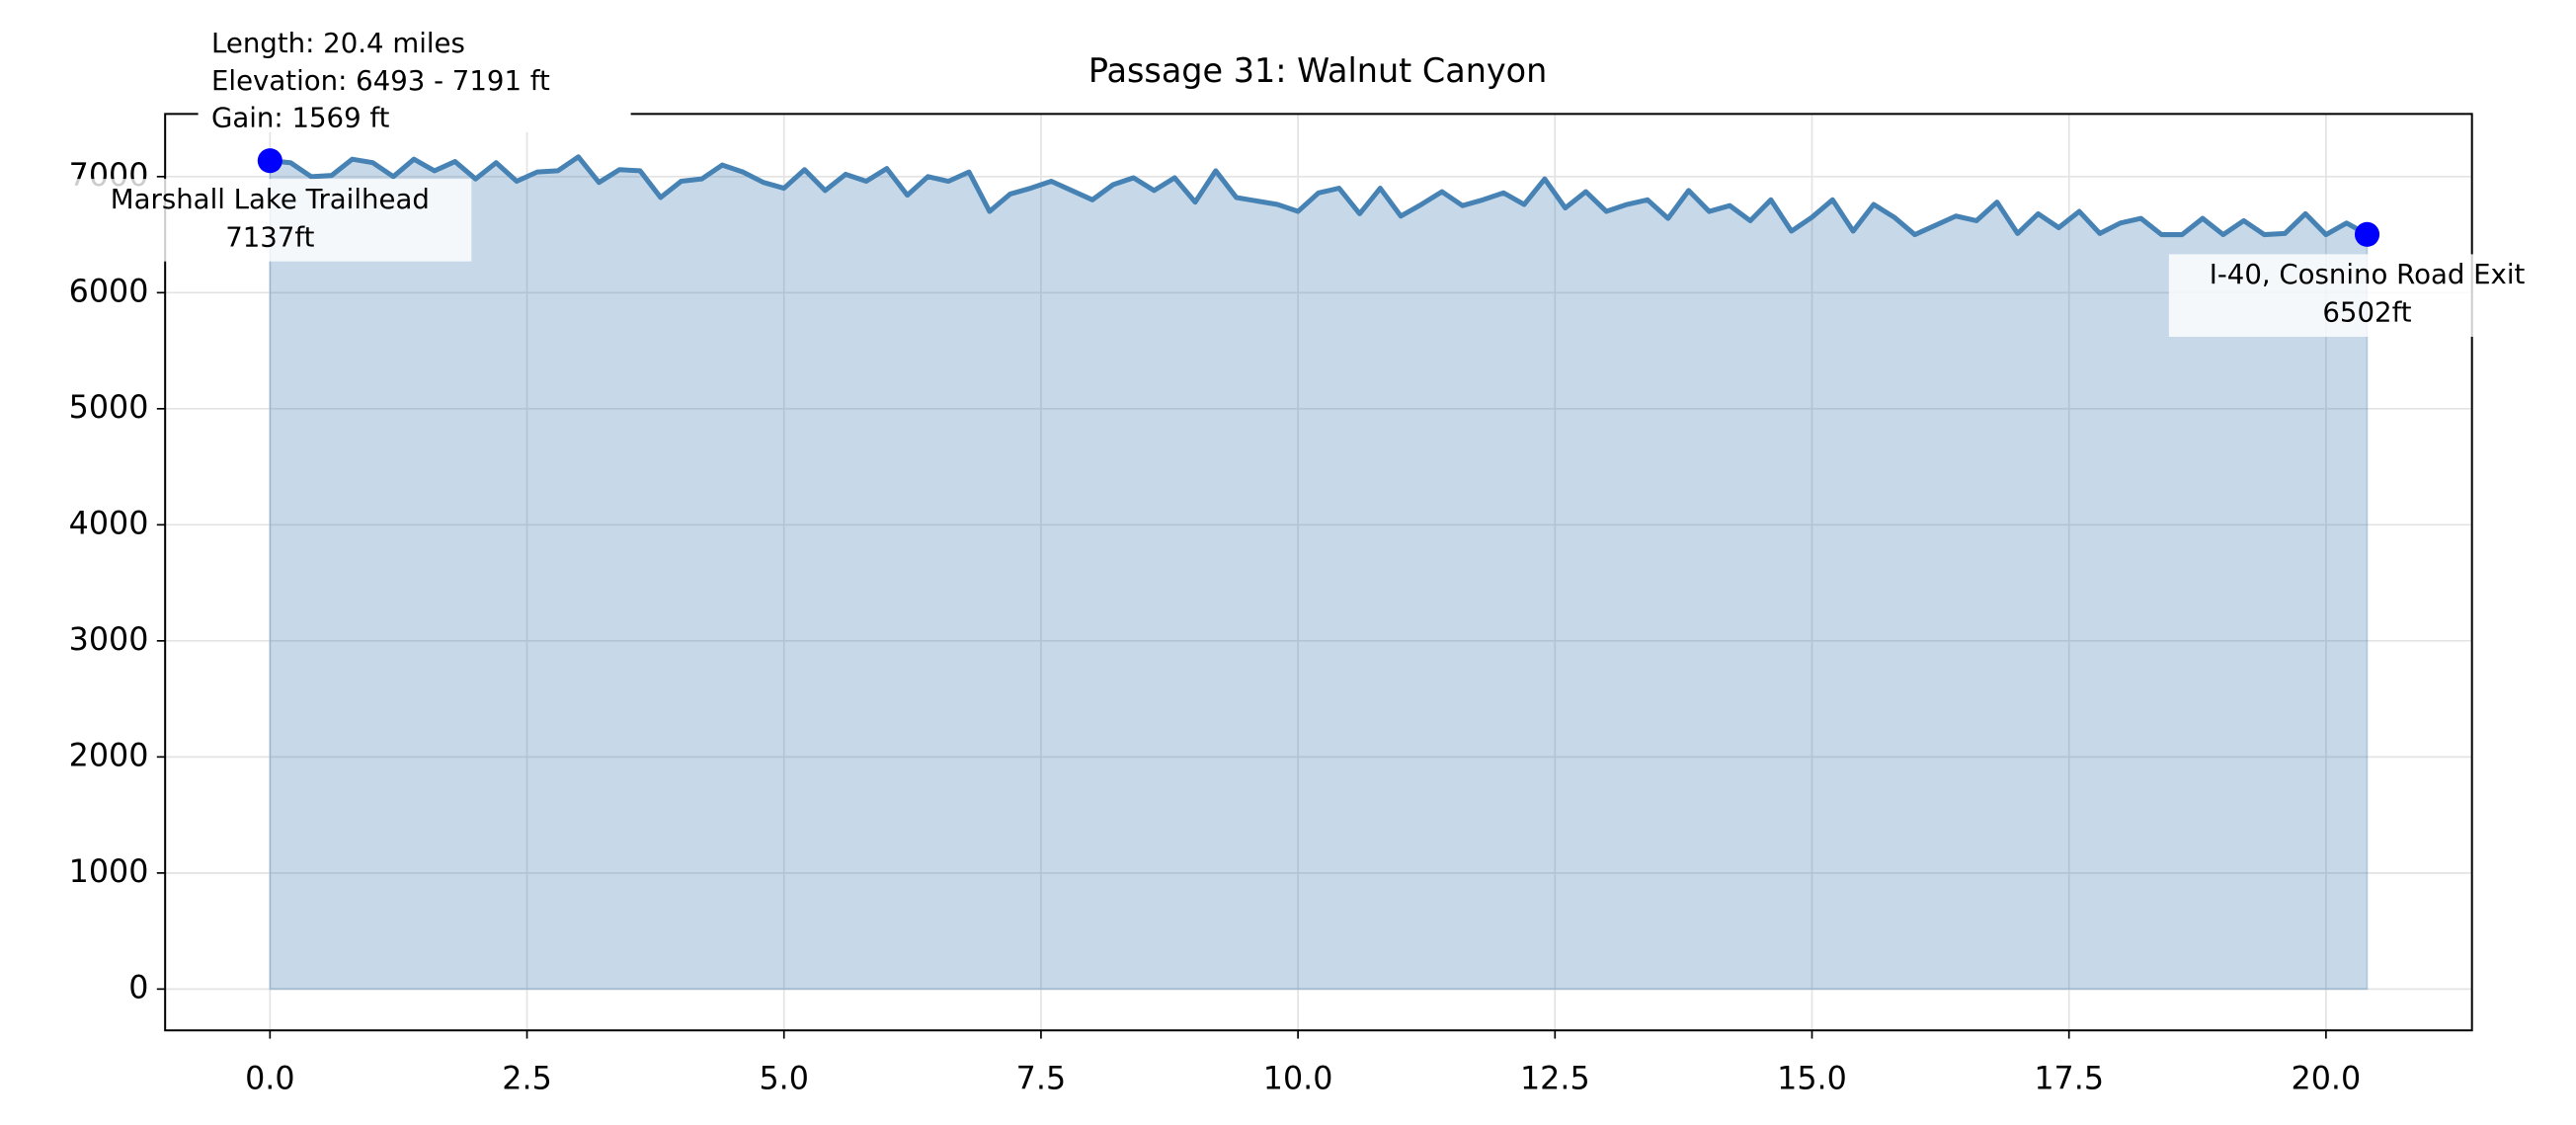 This screenshot has height=1125, width=2576. What do you see at coordinates (269, 1078) in the screenshot?
I see `x-tick-label: 0.0` at bounding box center [269, 1078].